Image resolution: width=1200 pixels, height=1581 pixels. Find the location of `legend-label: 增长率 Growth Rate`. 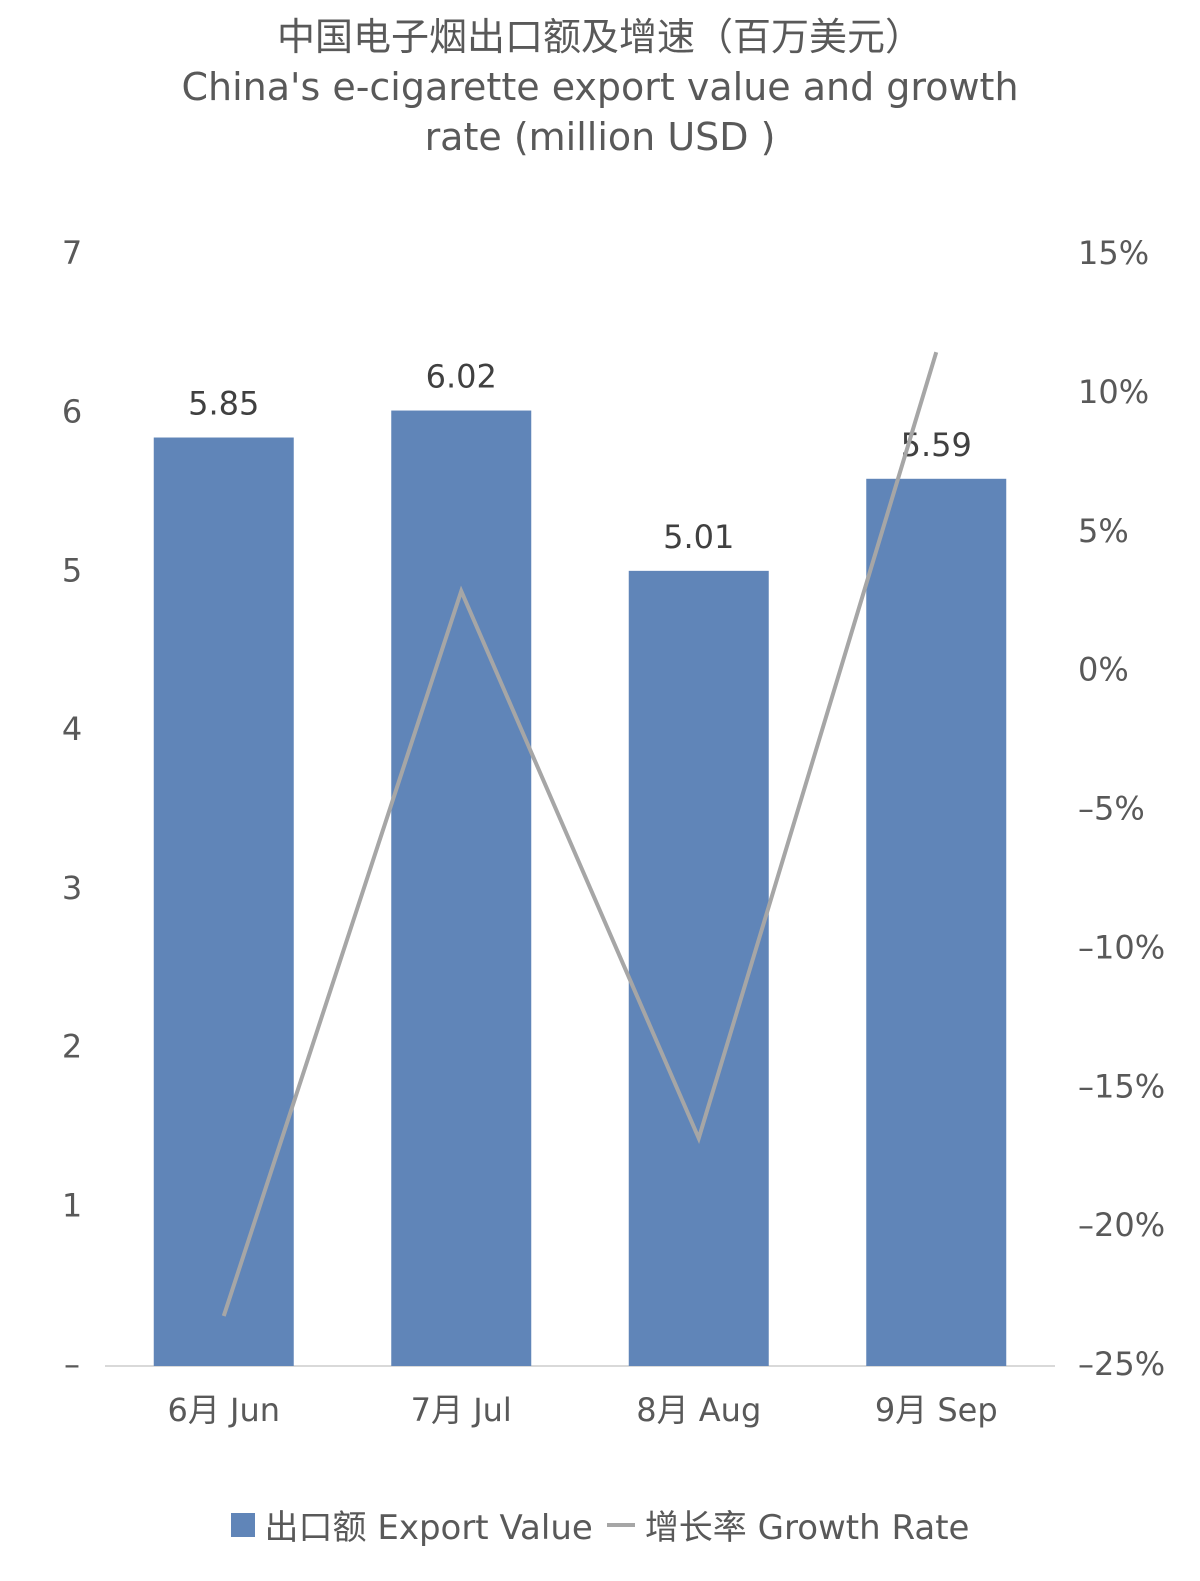

legend-label: 增长率 Growth Rate is located at coordinates (807, 1528).